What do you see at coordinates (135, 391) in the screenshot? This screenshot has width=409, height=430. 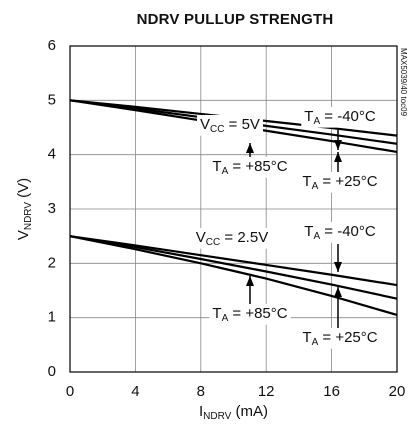 I see `x-tick-label: 4` at bounding box center [135, 391].